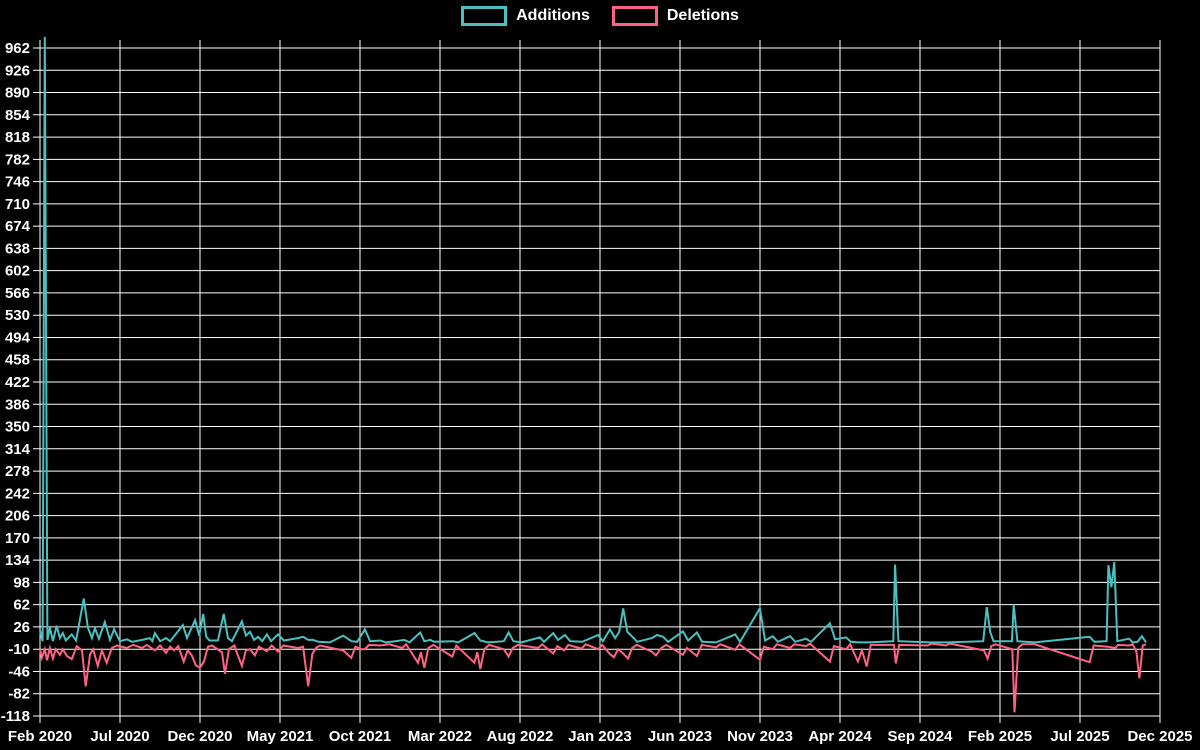 The height and width of the screenshot is (750, 1200). What do you see at coordinates (484, 16) in the screenshot?
I see `additions-legend-swatch` at bounding box center [484, 16].